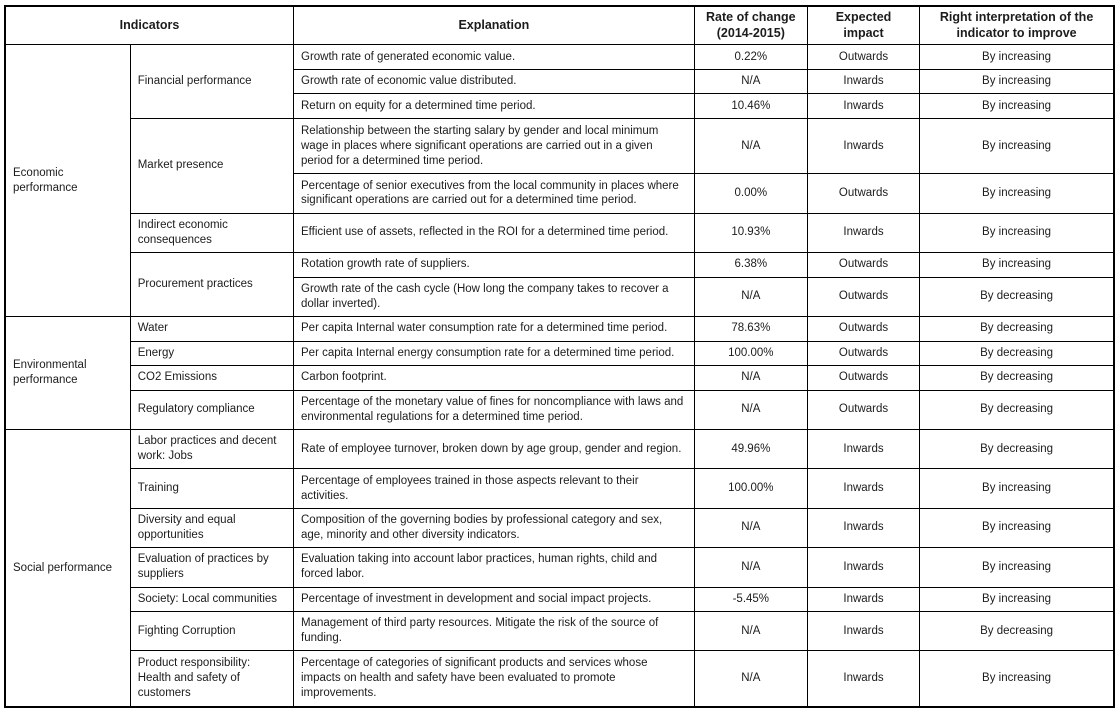 The height and width of the screenshot is (714, 1119). What do you see at coordinates (212, 528) in the screenshot?
I see `indicator-cell: Diversity and equal opportunities` at bounding box center [212, 528].